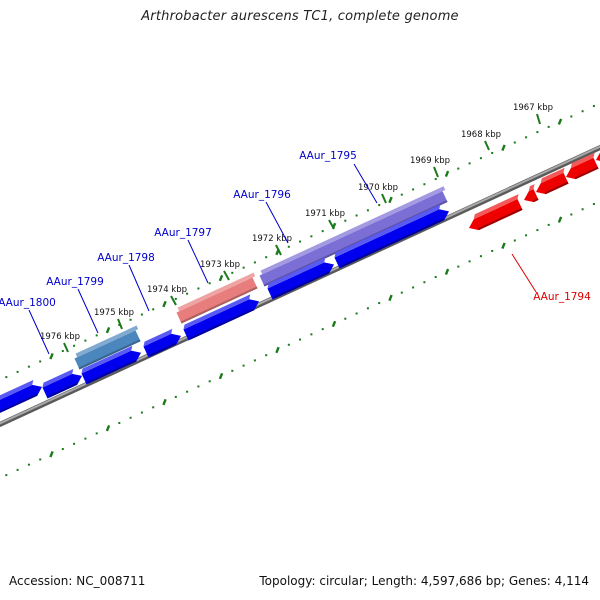  I want to click on gene-label: AAur_1799, so click(75, 282).